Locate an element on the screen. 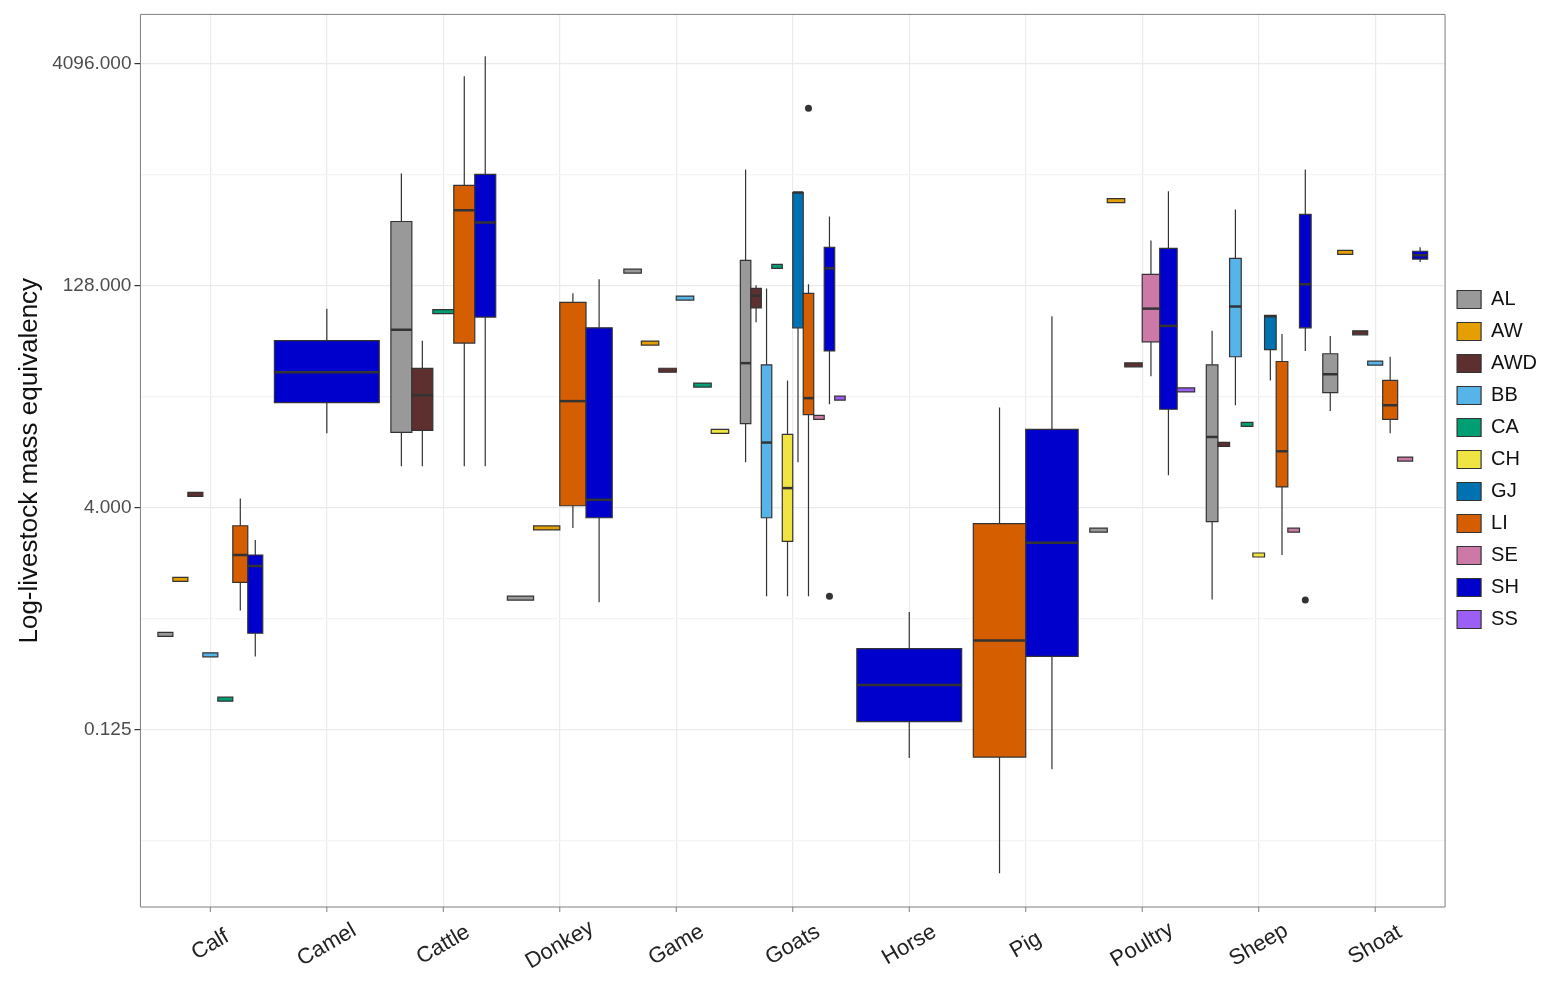 This screenshot has height=985, width=1555. x-tick-label: Cattle is located at coordinates (442, 943).